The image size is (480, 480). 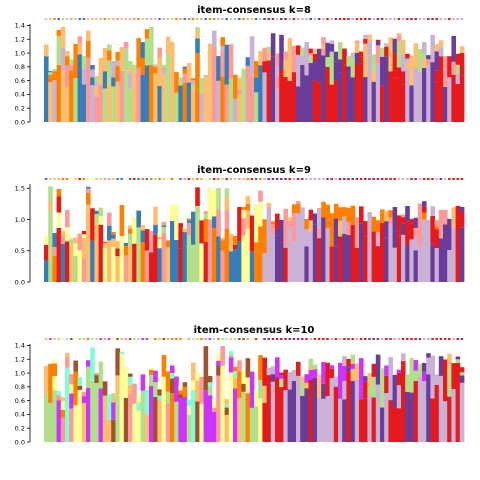 What do you see at coordinates (20, 387) in the screenshot?
I see `y-tick-label: 0.8` at bounding box center [20, 387].